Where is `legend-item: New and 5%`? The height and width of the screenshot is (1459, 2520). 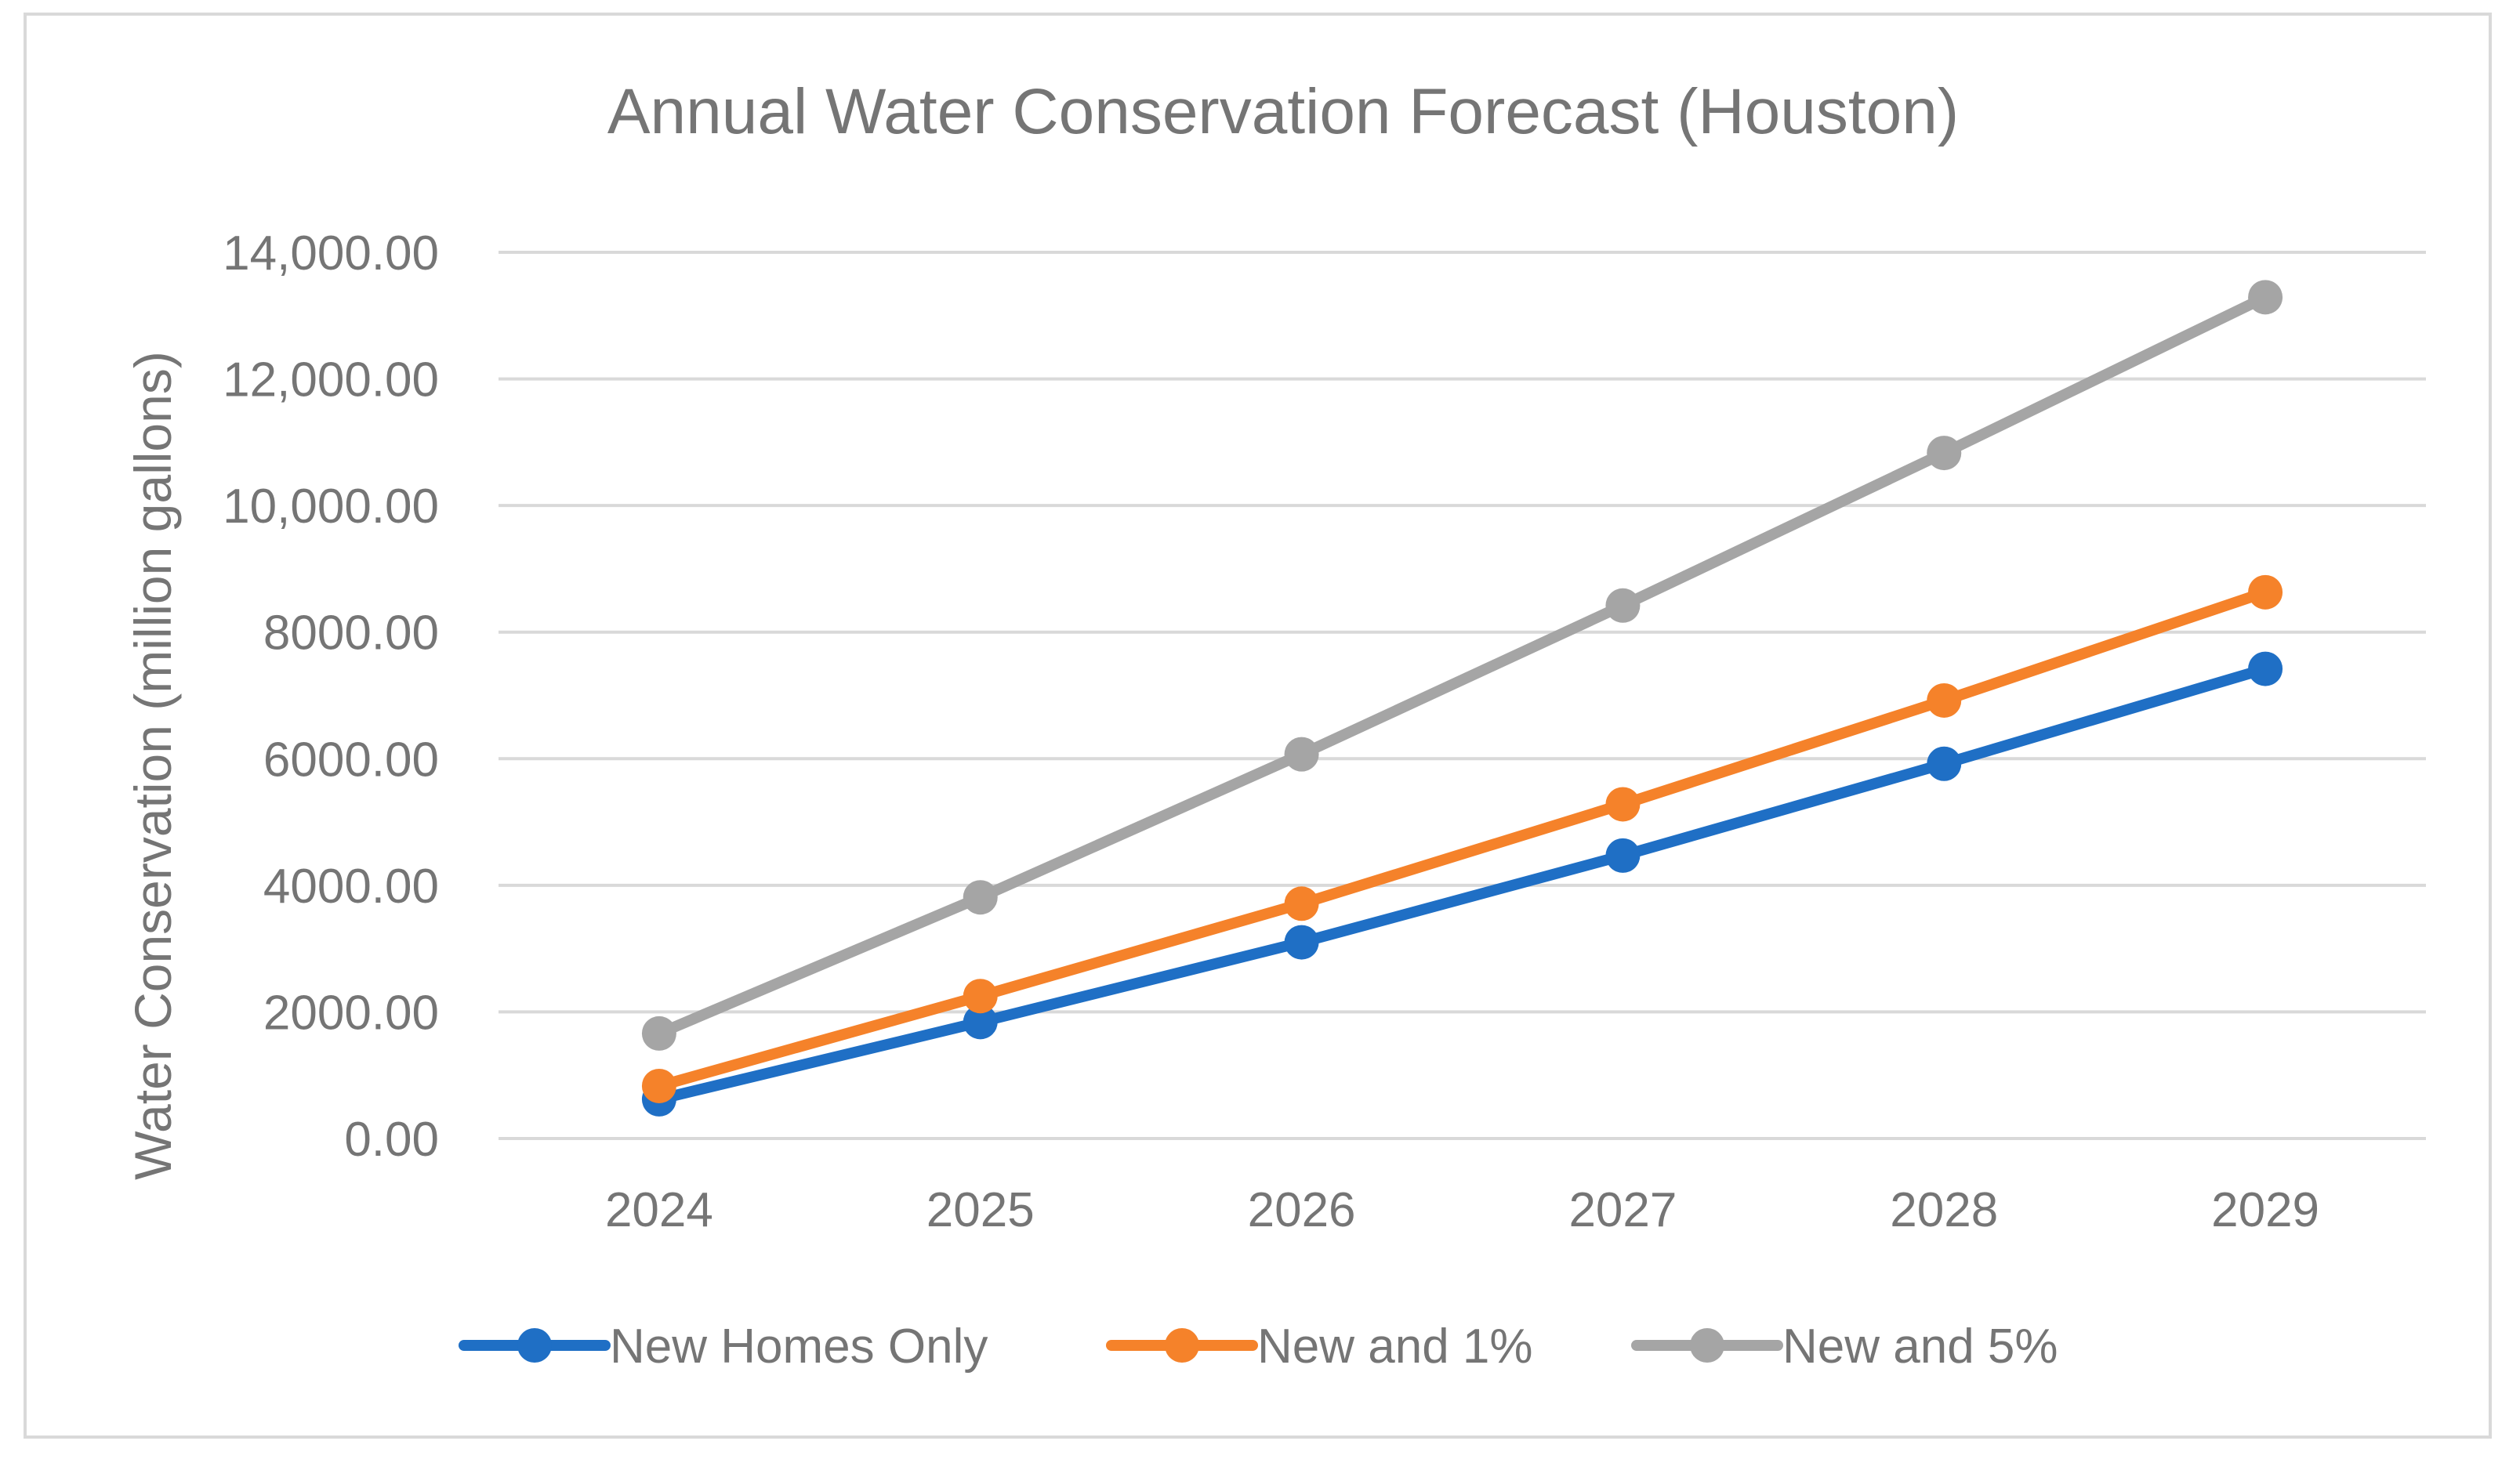 legend-item: New and 5% is located at coordinates (1844, 1347).